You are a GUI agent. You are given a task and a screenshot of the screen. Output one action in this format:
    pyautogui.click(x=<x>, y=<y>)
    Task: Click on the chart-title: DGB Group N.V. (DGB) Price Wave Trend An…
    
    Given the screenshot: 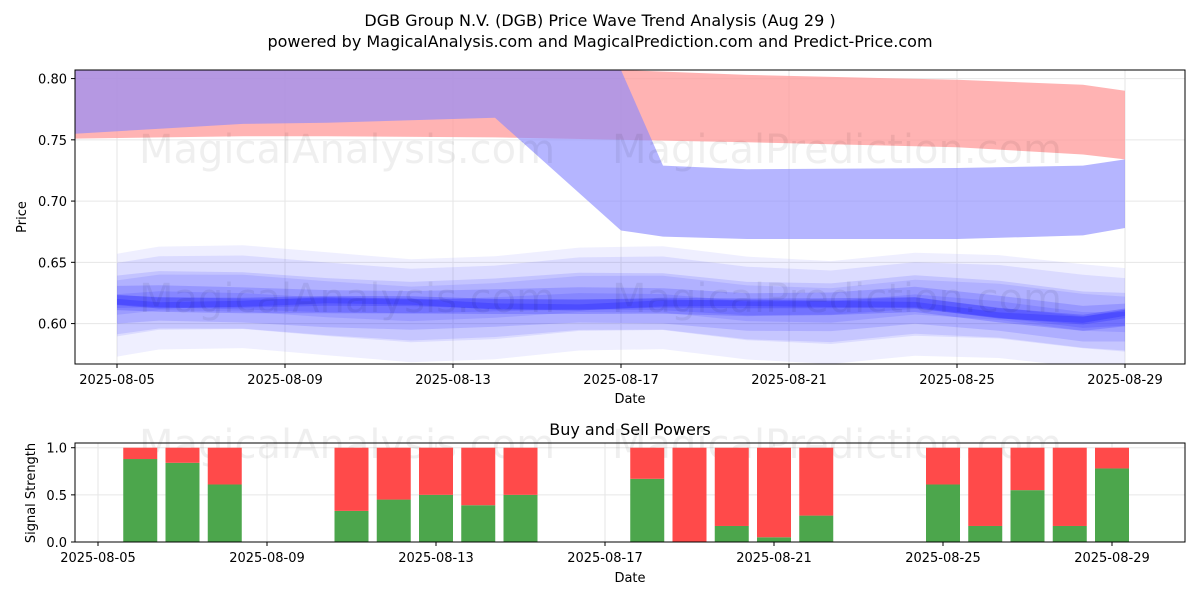 What is the action you would take?
    pyautogui.click(x=599, y=20)
    